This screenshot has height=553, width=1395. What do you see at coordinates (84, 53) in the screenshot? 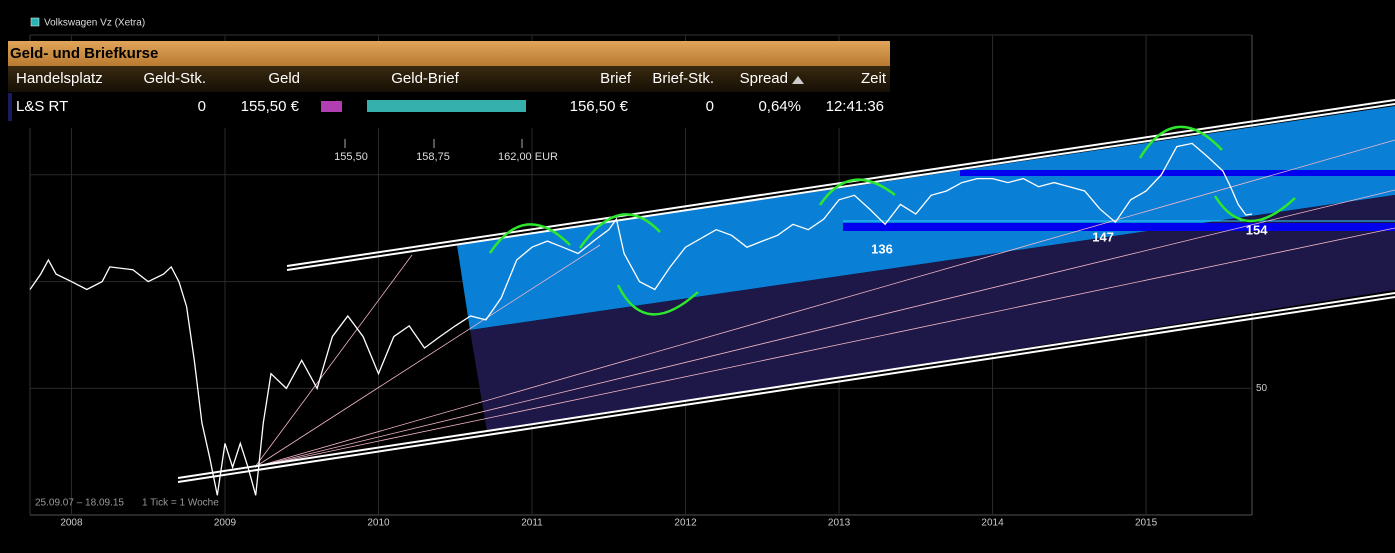
I see `table-title: Geld- und Briefkurse` at bounding box center [84, 53].